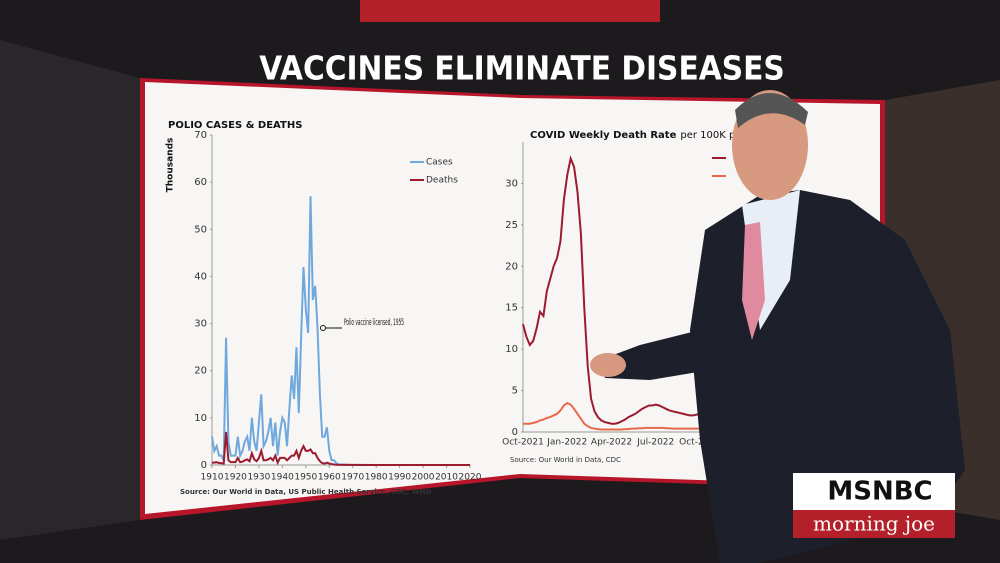 The height and width of the screenshot is (563, 1000). What do you see at coordinates (200, 182) in the screenshot?
I see `y-tick-label: 60` at bounding box center [200, 182].